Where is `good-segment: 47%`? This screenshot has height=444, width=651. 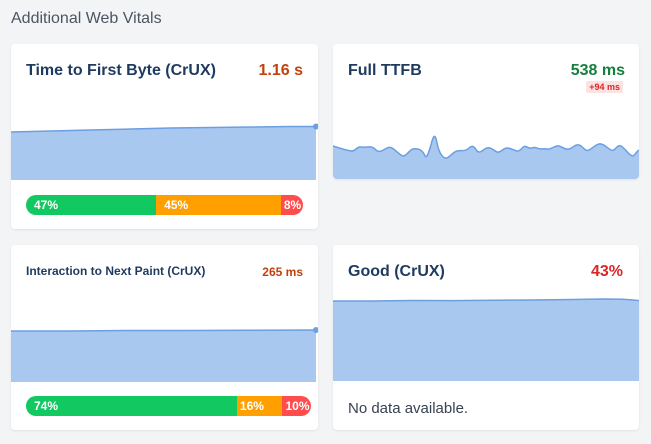 good-segment: 47% is located at coordinates (91, 205).